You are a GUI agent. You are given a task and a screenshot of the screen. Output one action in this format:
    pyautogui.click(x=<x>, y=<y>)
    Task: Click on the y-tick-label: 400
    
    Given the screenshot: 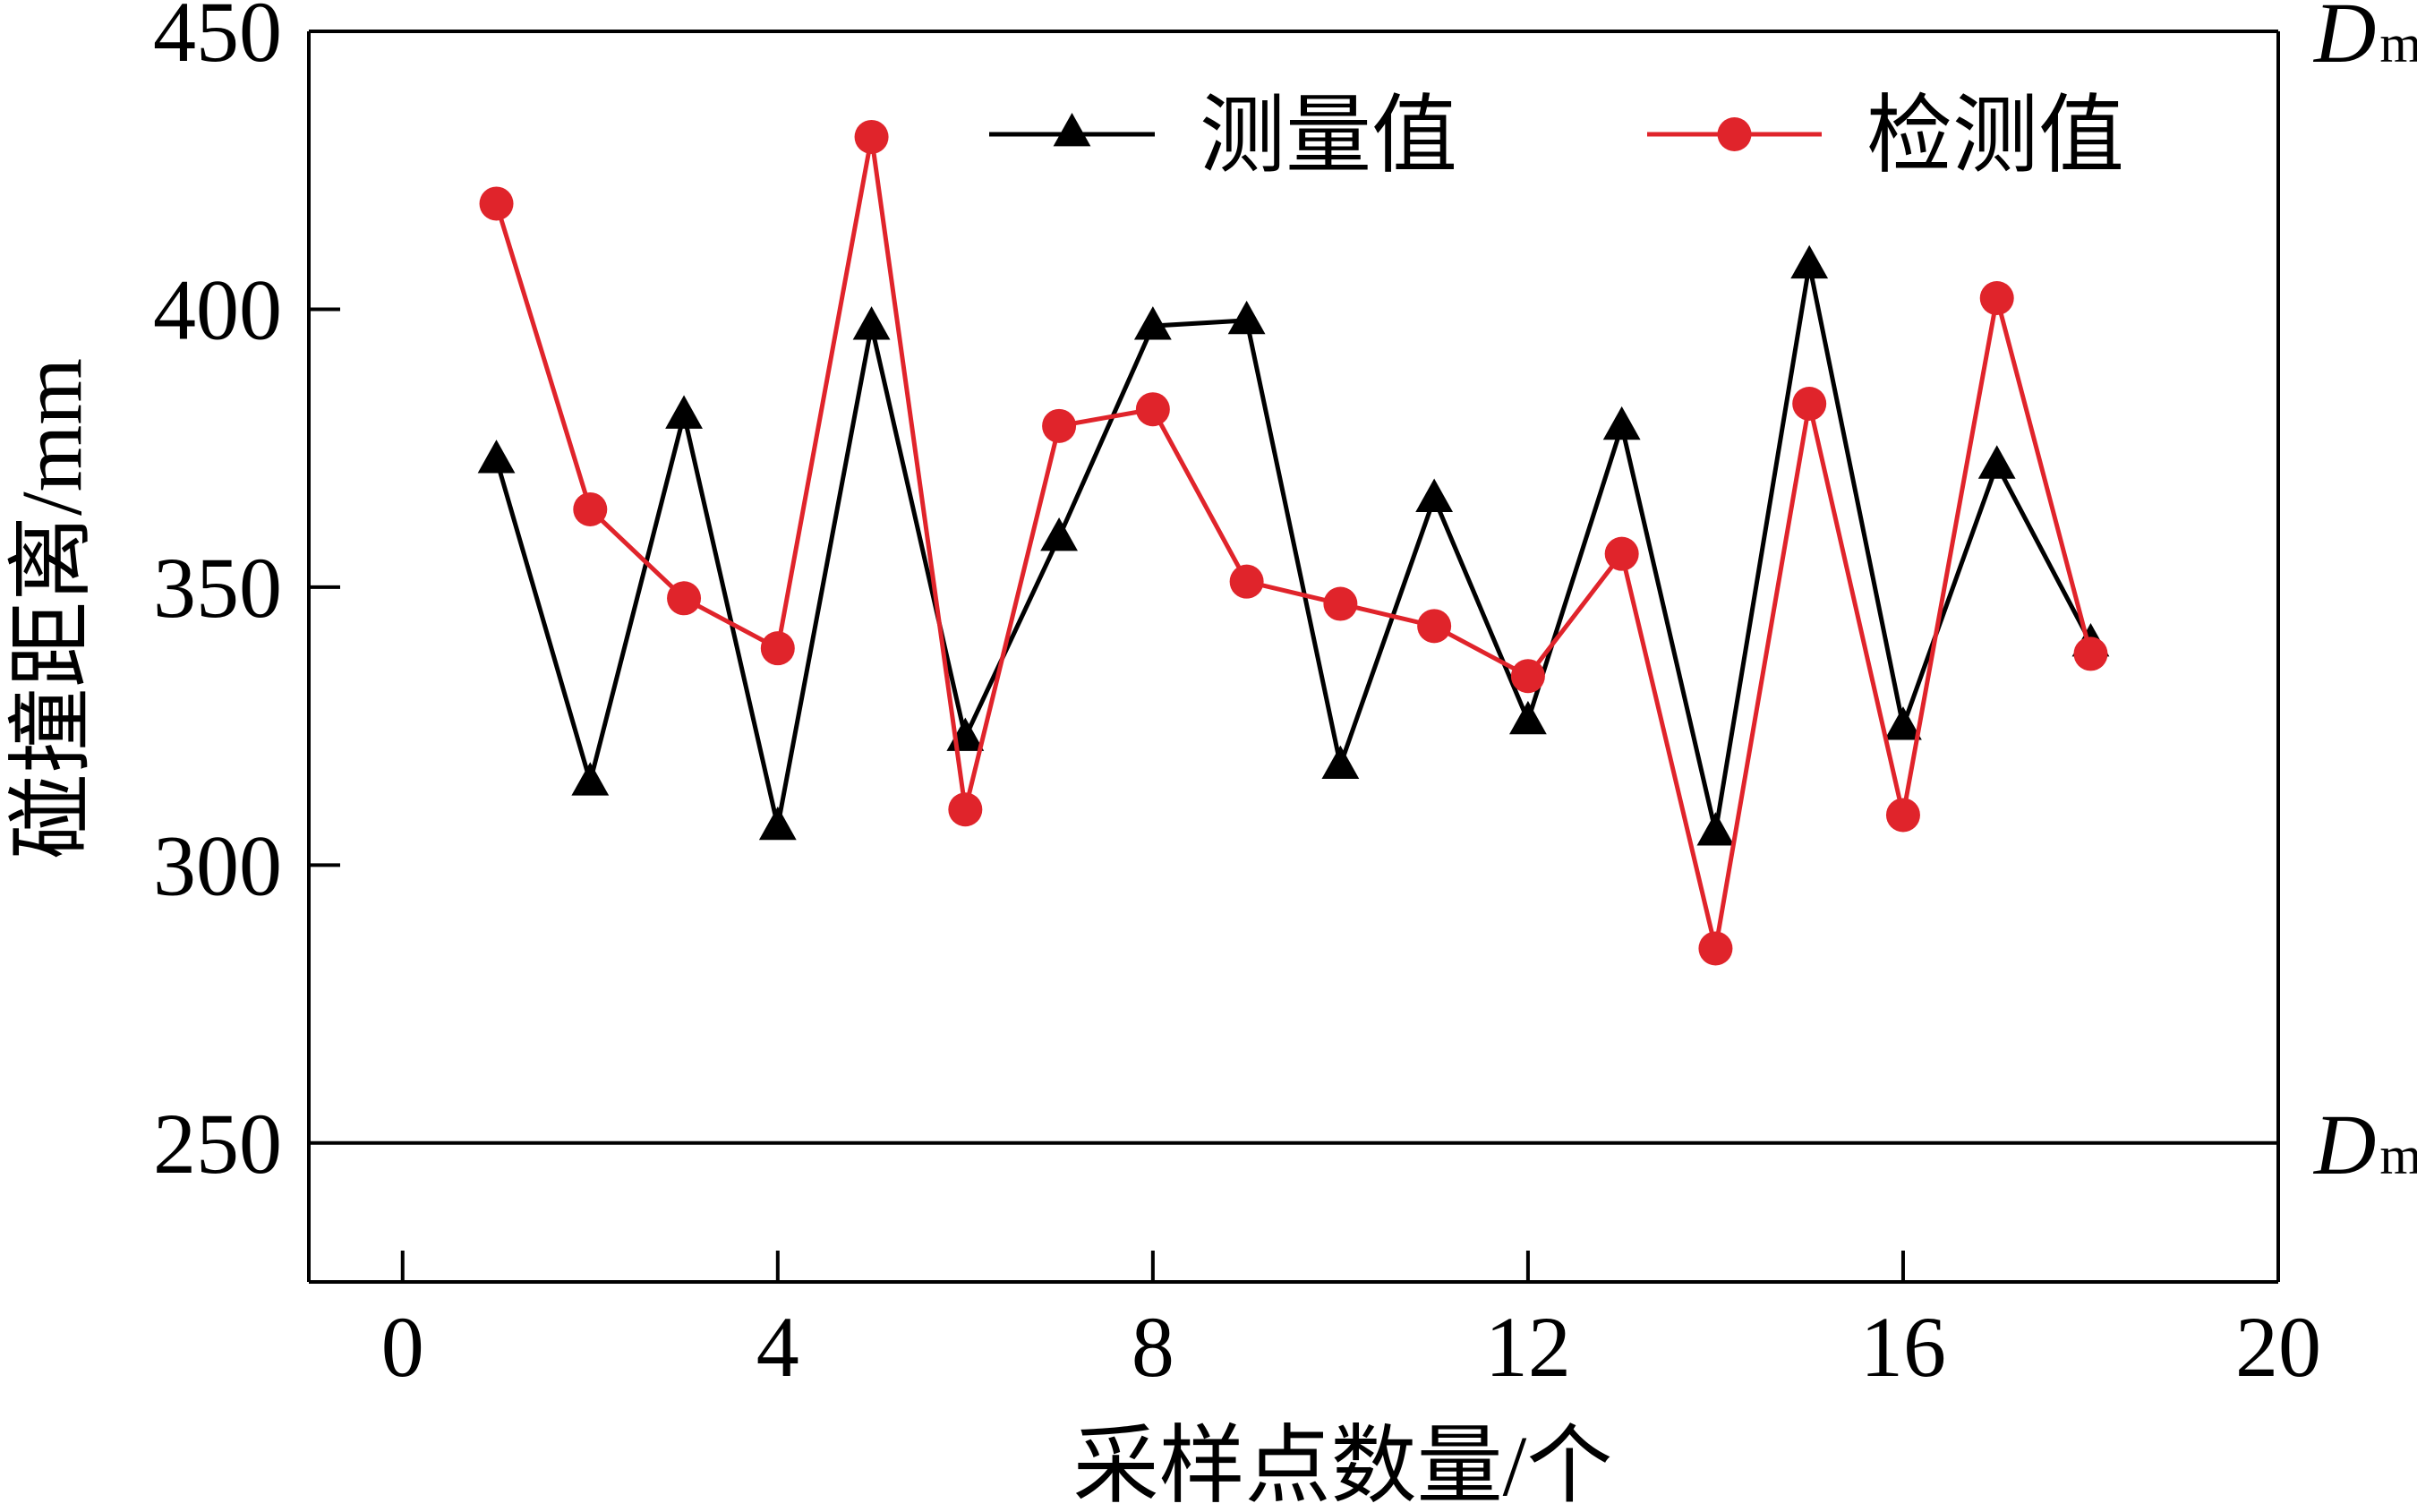 What is the action you would take?
    pyautogui.click(x=217, y=309)
    